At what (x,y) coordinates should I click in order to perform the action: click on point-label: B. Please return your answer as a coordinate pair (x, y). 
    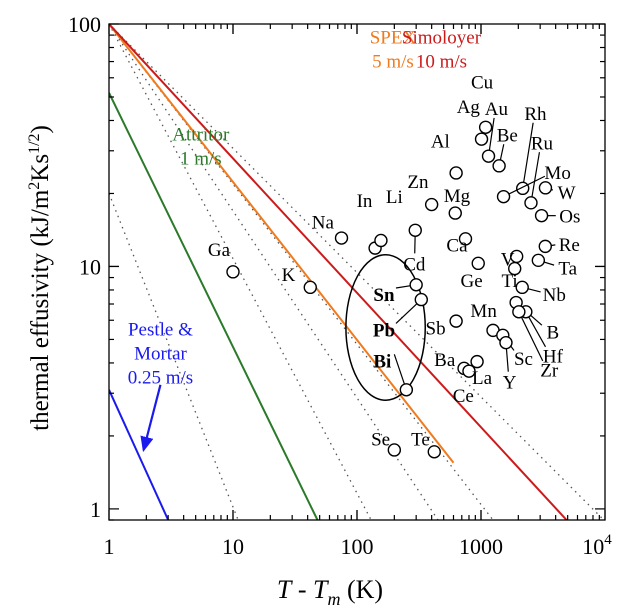
    Looking at the image, I should click on (553, 332).